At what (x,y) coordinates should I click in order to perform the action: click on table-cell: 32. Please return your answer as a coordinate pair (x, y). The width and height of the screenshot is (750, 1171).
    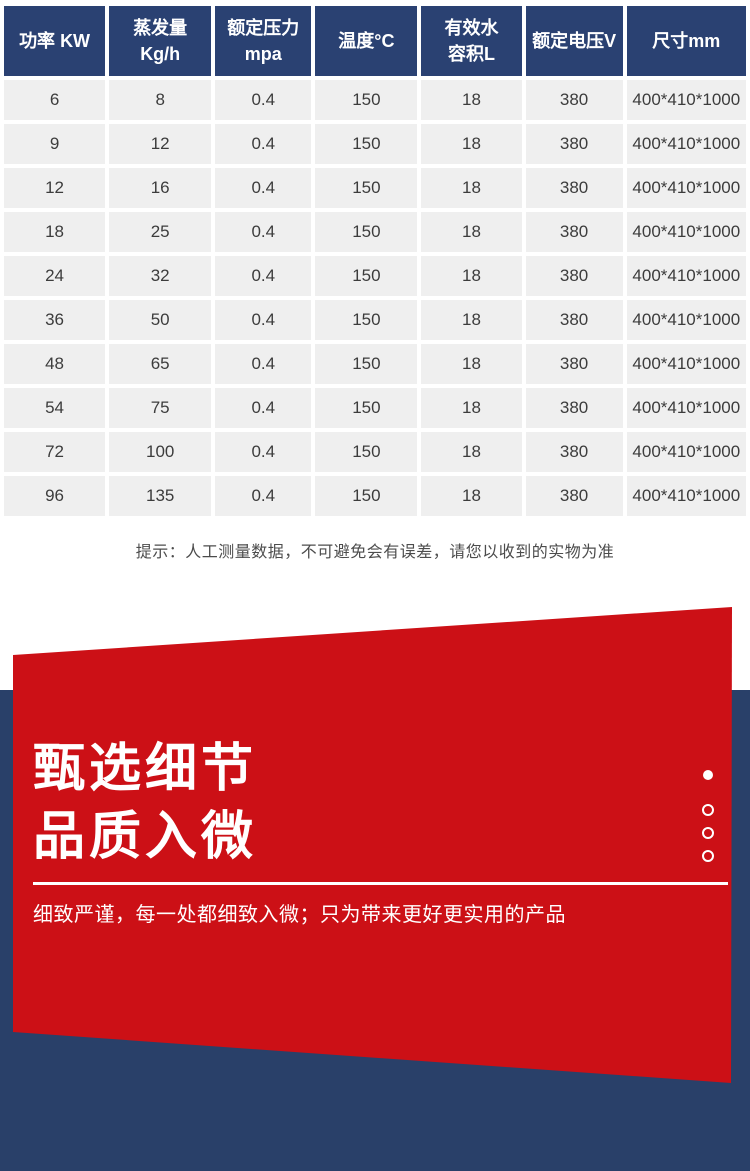
    Looking at the image, I should click on (160, 276).